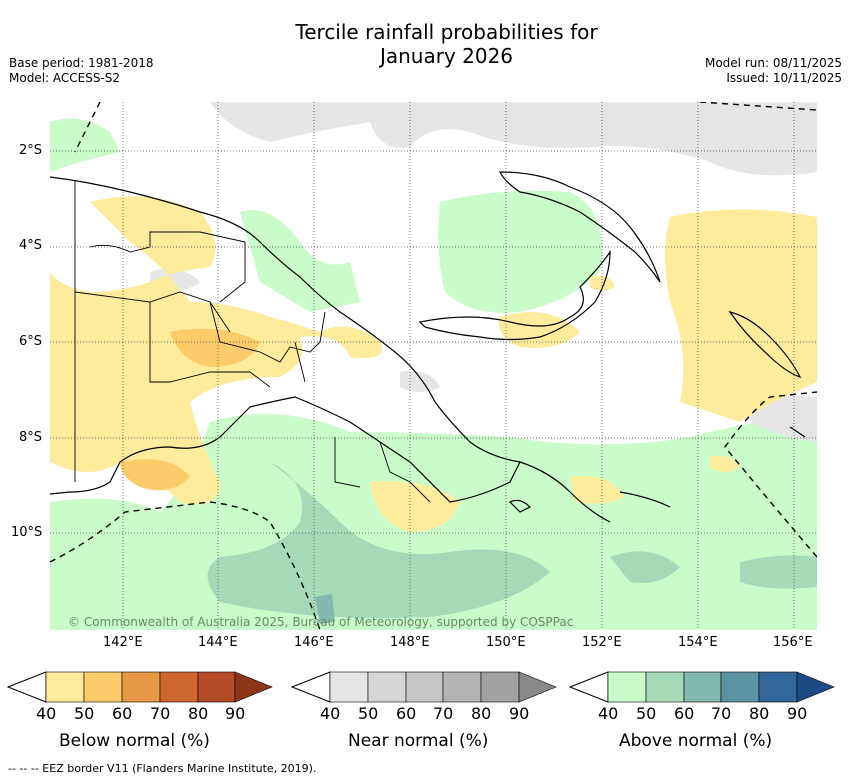  What do you see at coordinates (31, 341) in the screenshot?
I see `lat-label-6s: 6°S` at bounding box center [31, 341].